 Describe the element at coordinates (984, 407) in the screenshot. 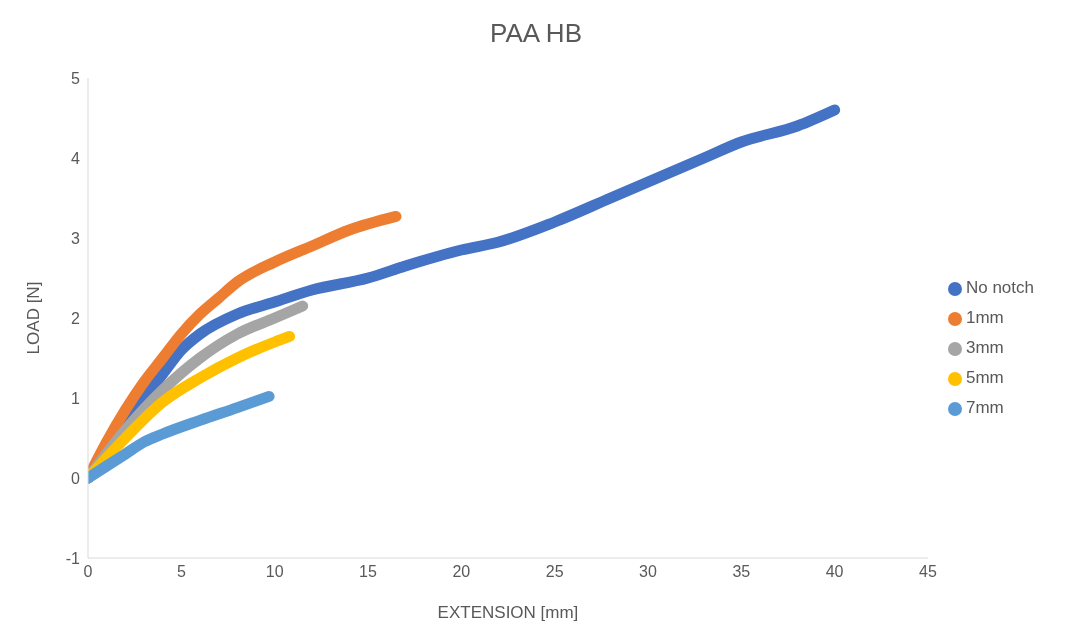

I see `legend-label: 7mm` at that location.